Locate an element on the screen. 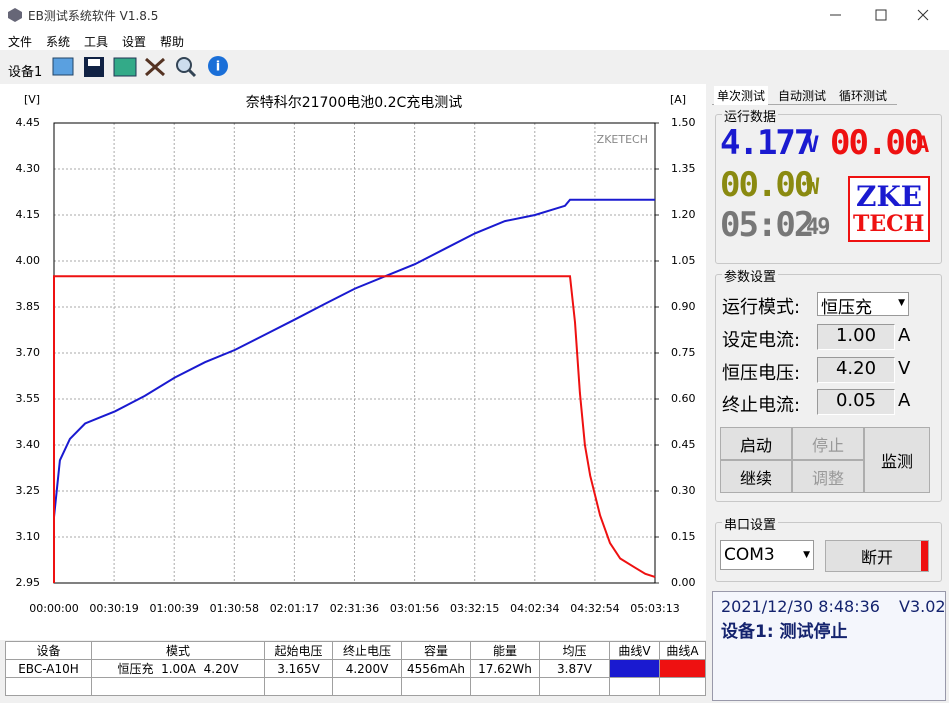 The width and height of the screenshot is (949, 703). x-tick-label: 01:30:58 is located at coordinates (234, 608).